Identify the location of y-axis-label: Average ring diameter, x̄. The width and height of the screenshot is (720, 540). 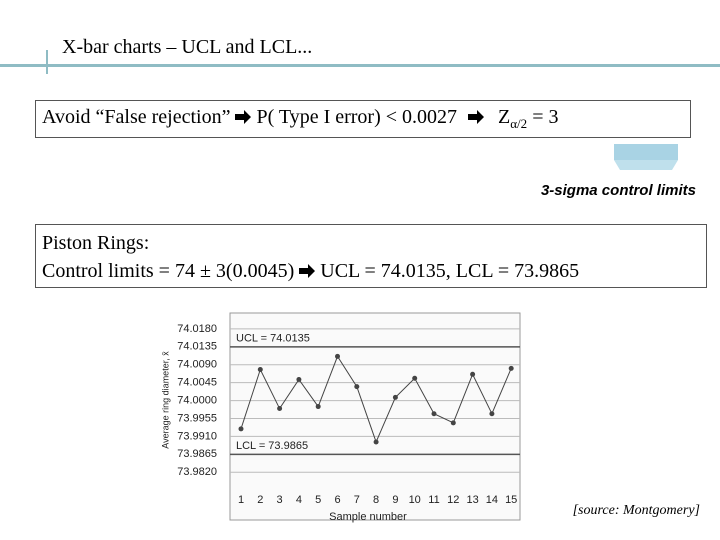
(165, 400).